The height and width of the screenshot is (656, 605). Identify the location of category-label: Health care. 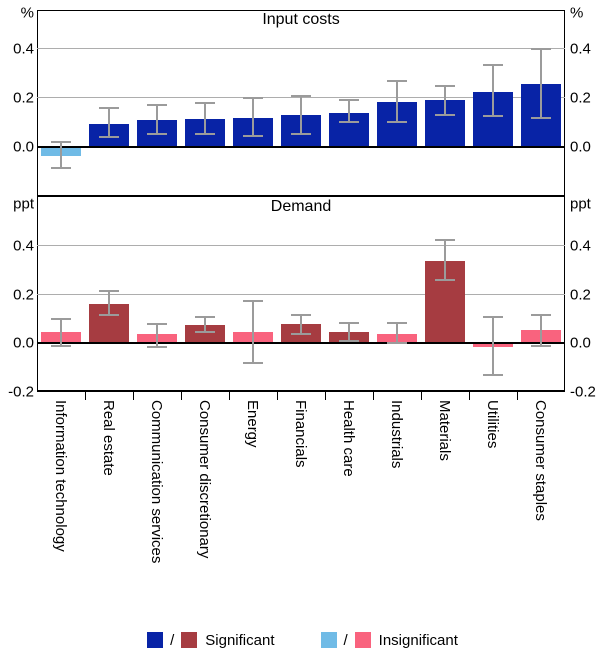
(348, 438).